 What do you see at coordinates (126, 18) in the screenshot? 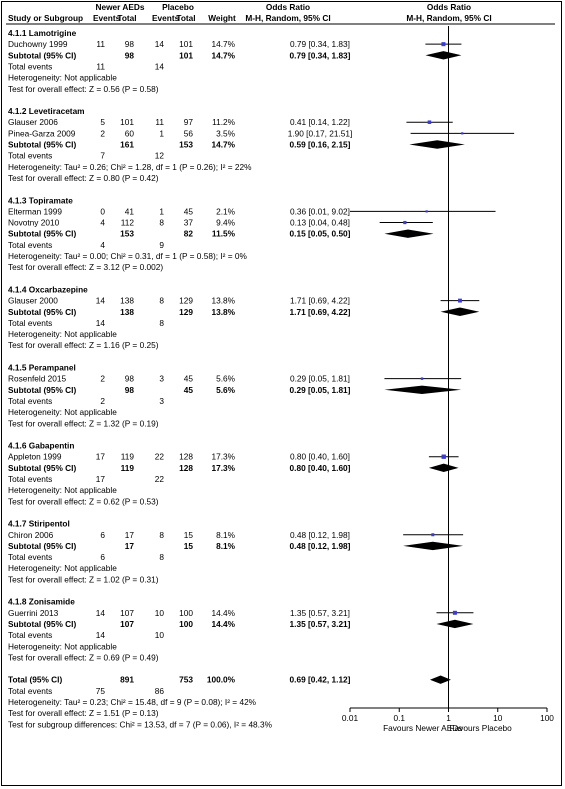
I see `col-total-newer: Total` at bounding box center [126, 18].